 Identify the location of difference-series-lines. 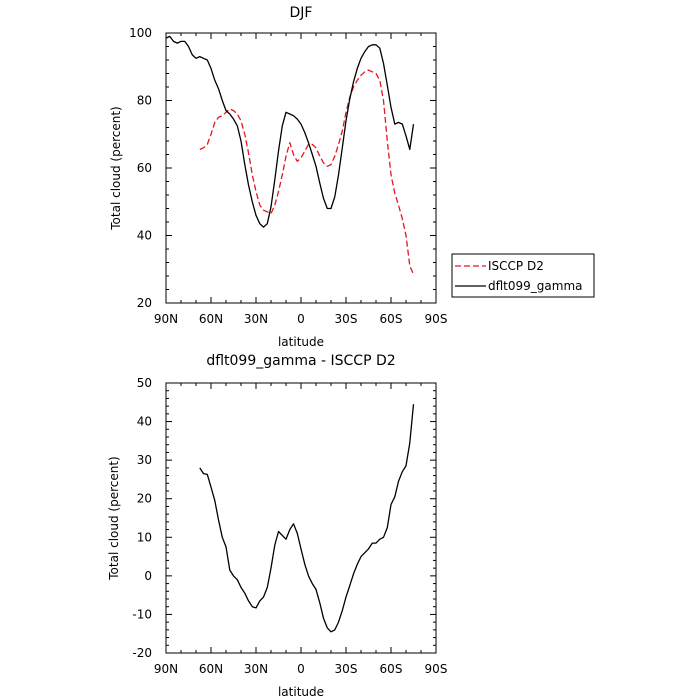
(307, 518).